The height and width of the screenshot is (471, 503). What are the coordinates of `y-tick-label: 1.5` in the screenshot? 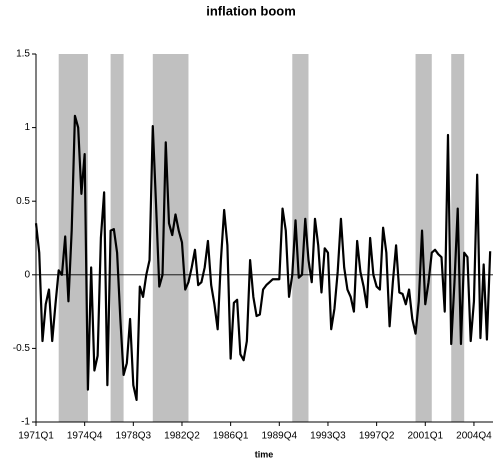 It's located at (23, 54).